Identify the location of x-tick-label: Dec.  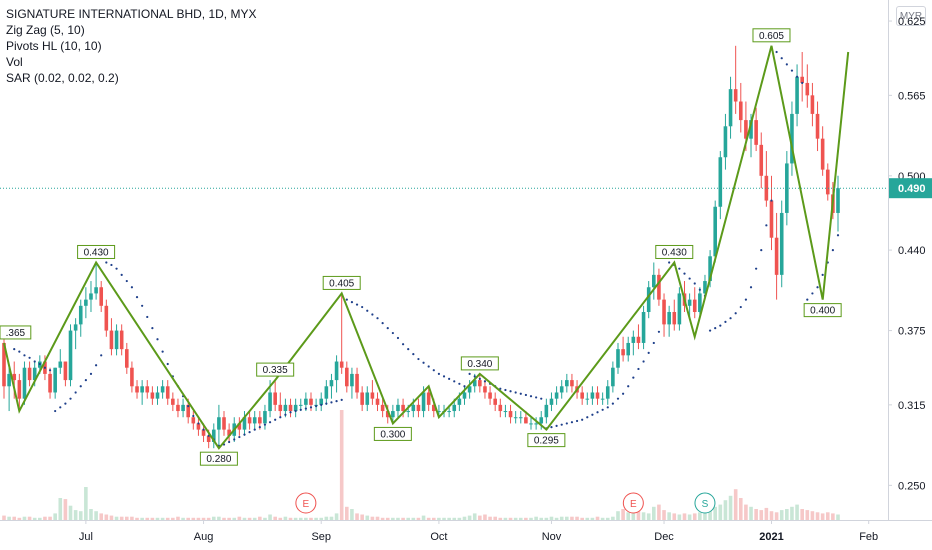
(664, 537).